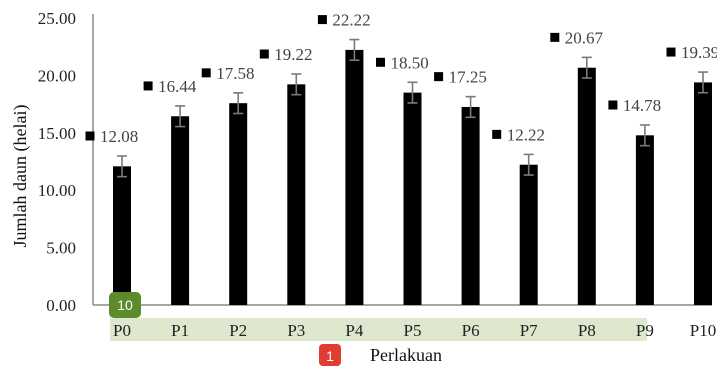 Image resolution: width=717 pixels, height=366 pixels. I want to click on data-label-p6: 17.25, so click(468, 77).